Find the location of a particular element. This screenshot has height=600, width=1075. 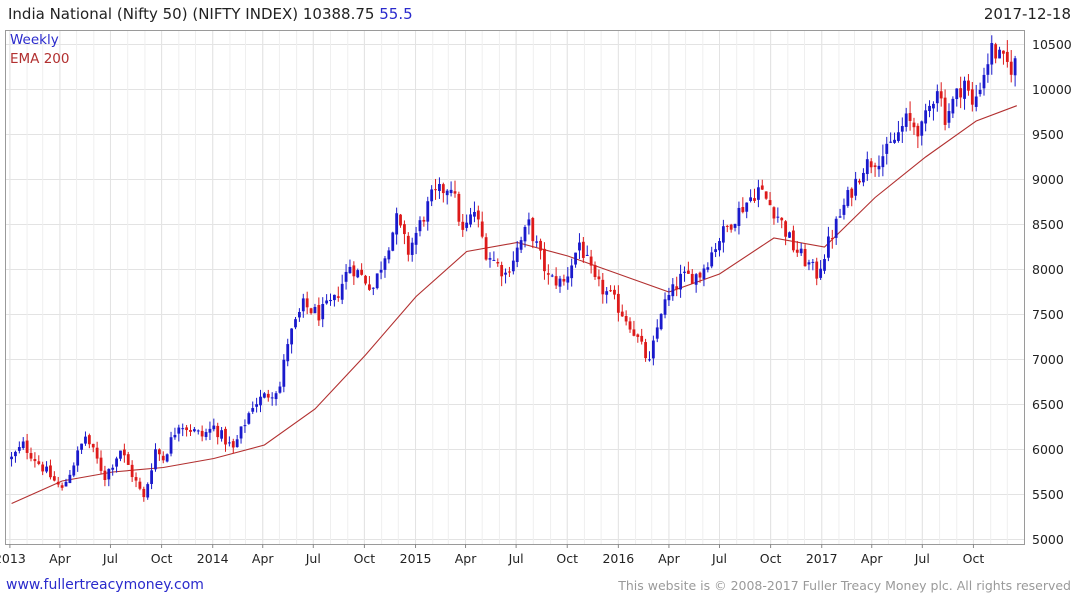

y-tick-label: 9000 is located at coordinates (1048, 179).